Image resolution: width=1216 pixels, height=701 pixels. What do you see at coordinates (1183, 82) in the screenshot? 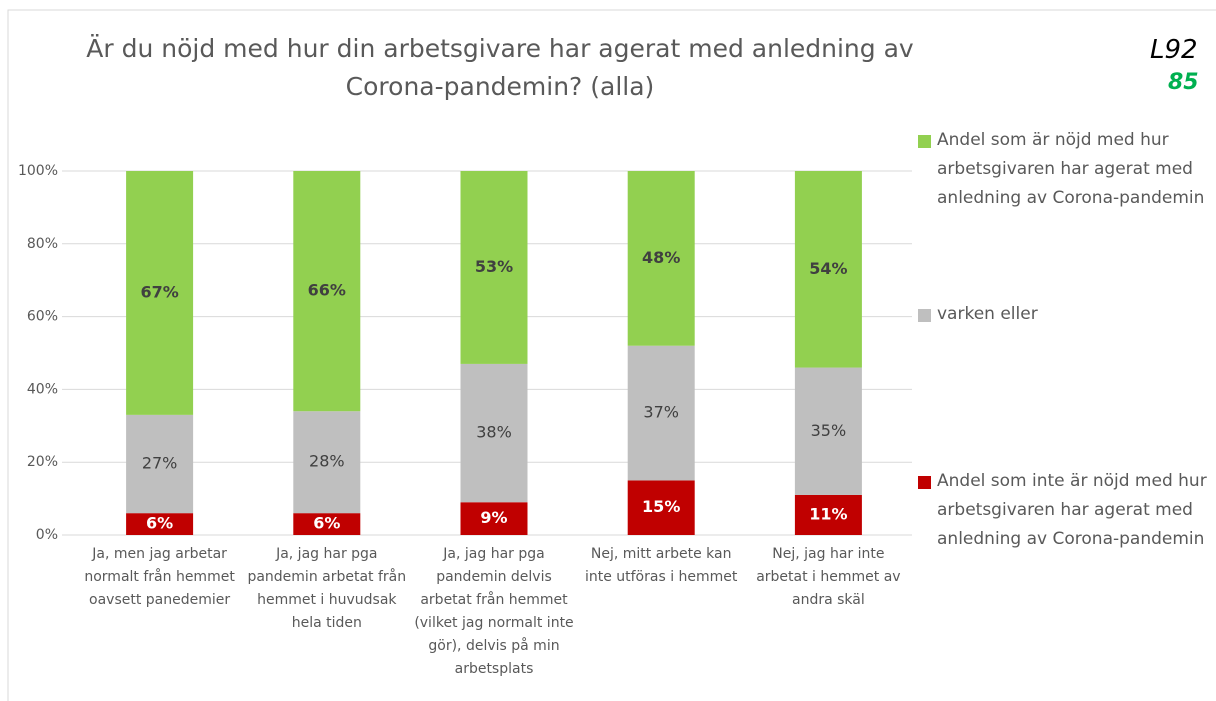
I see `annotation: 85` at bounding box center [1183, 82].